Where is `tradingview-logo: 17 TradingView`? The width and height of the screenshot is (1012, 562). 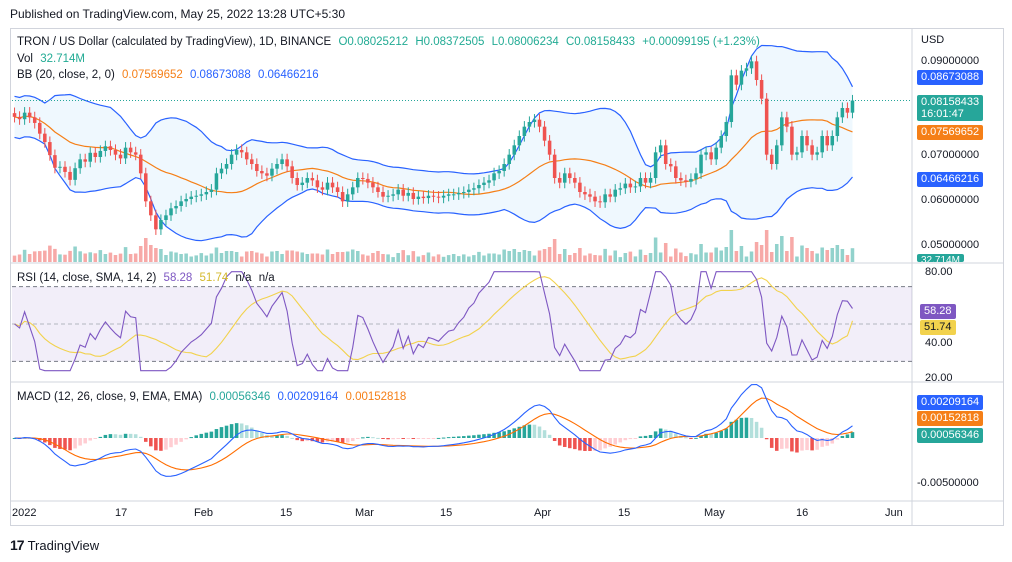 tradingview-logo: 17 TradingView is located at coordinates (54, 545).